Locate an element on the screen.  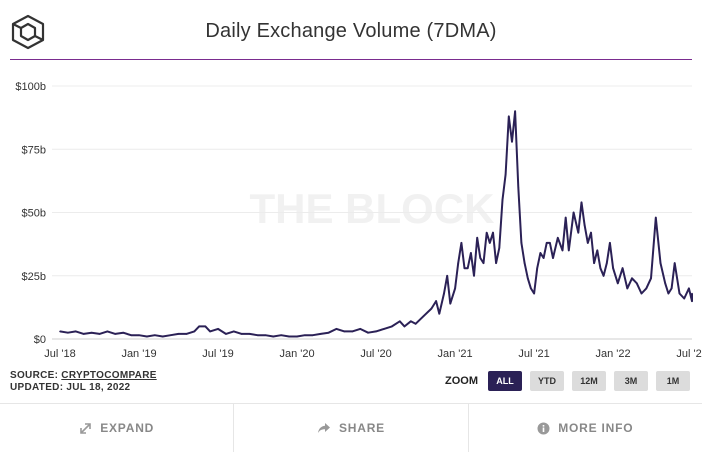
zoom-controls: ZOOM ALL YTD 12M 3M 1M is located at coordinates (567, 381).